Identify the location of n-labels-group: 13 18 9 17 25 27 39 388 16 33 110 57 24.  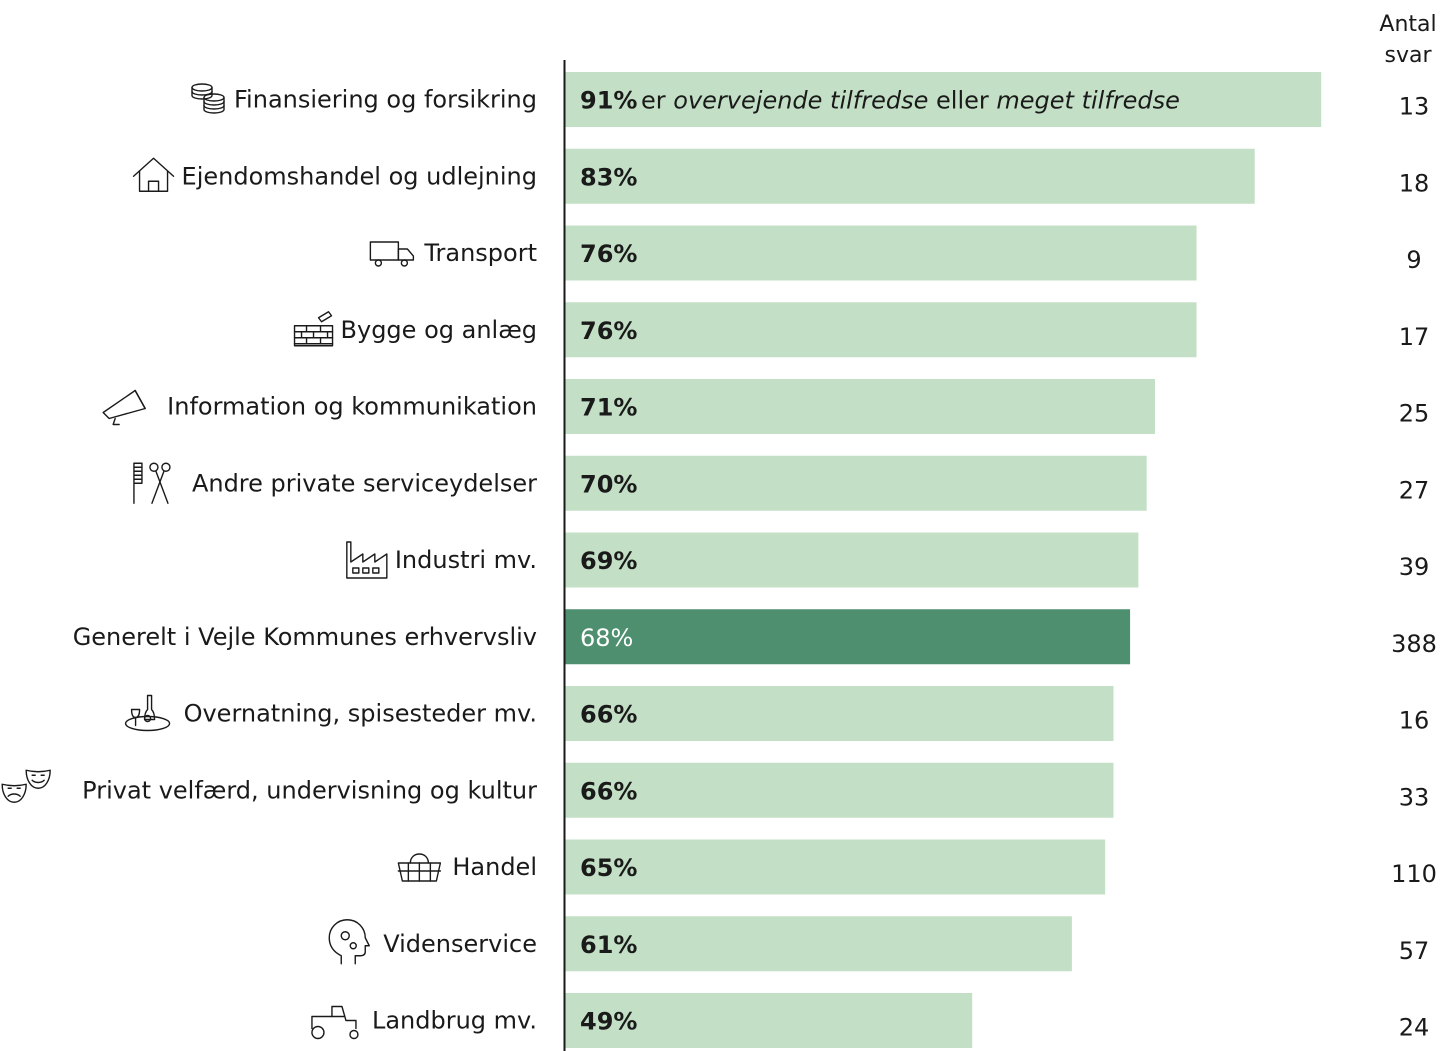
(1414, 567).